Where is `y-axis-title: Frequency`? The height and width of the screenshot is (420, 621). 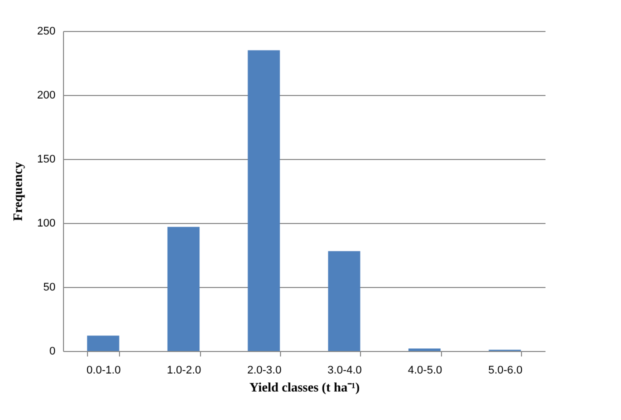 y-axis-title: Frequency is located at coordinates (18, 191).